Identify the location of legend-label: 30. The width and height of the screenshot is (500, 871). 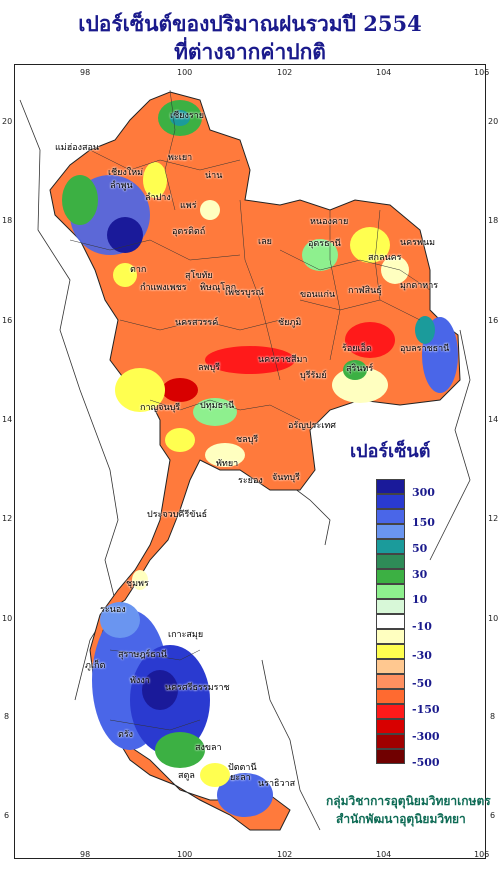
(420, 574).